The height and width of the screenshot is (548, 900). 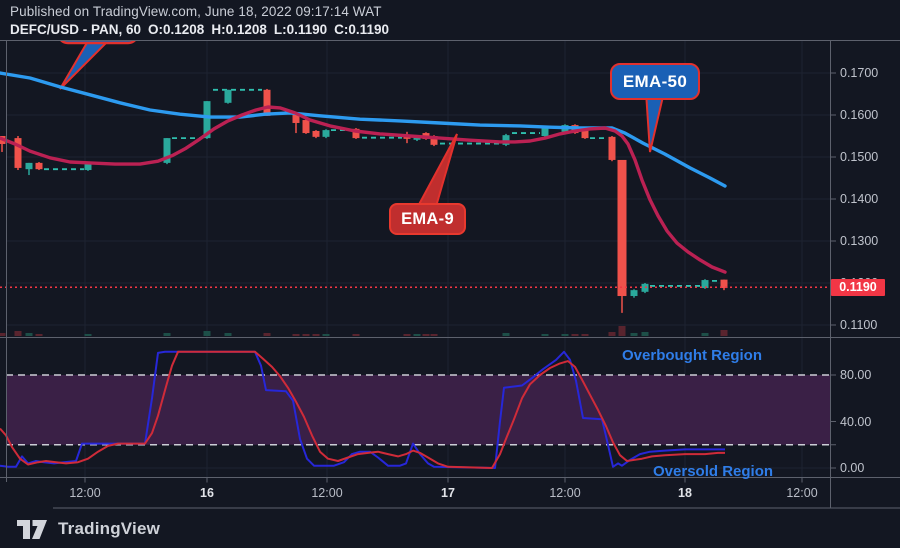 I want to click on ohlc-close: C:0.1190, so click(x=361, y=29).